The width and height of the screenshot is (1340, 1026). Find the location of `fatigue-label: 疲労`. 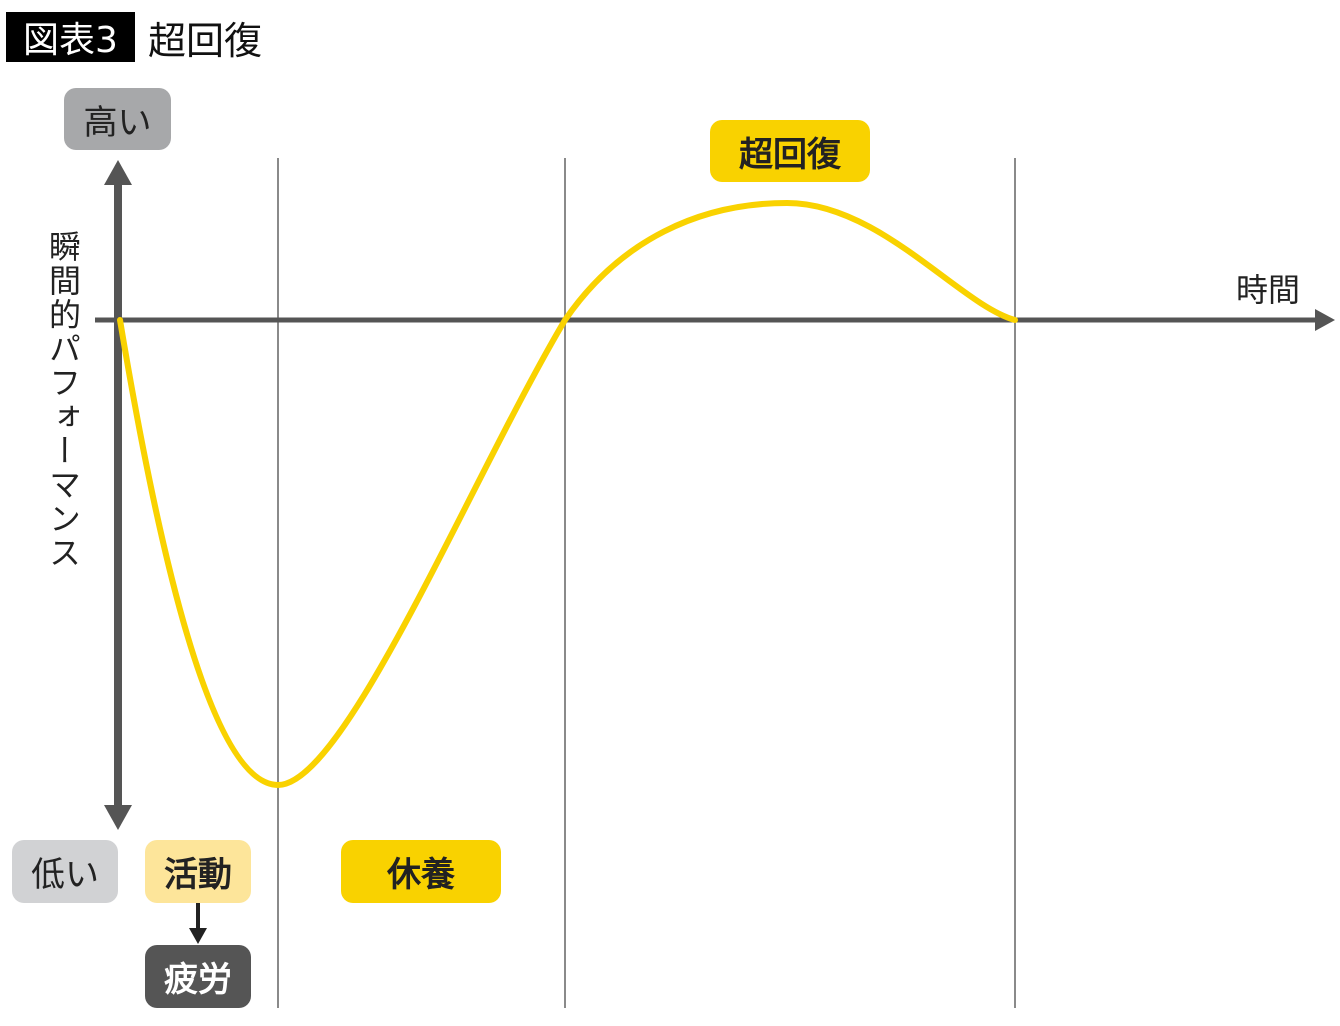

fatigue-label: 疲労 is located at coordinates (198, 976).